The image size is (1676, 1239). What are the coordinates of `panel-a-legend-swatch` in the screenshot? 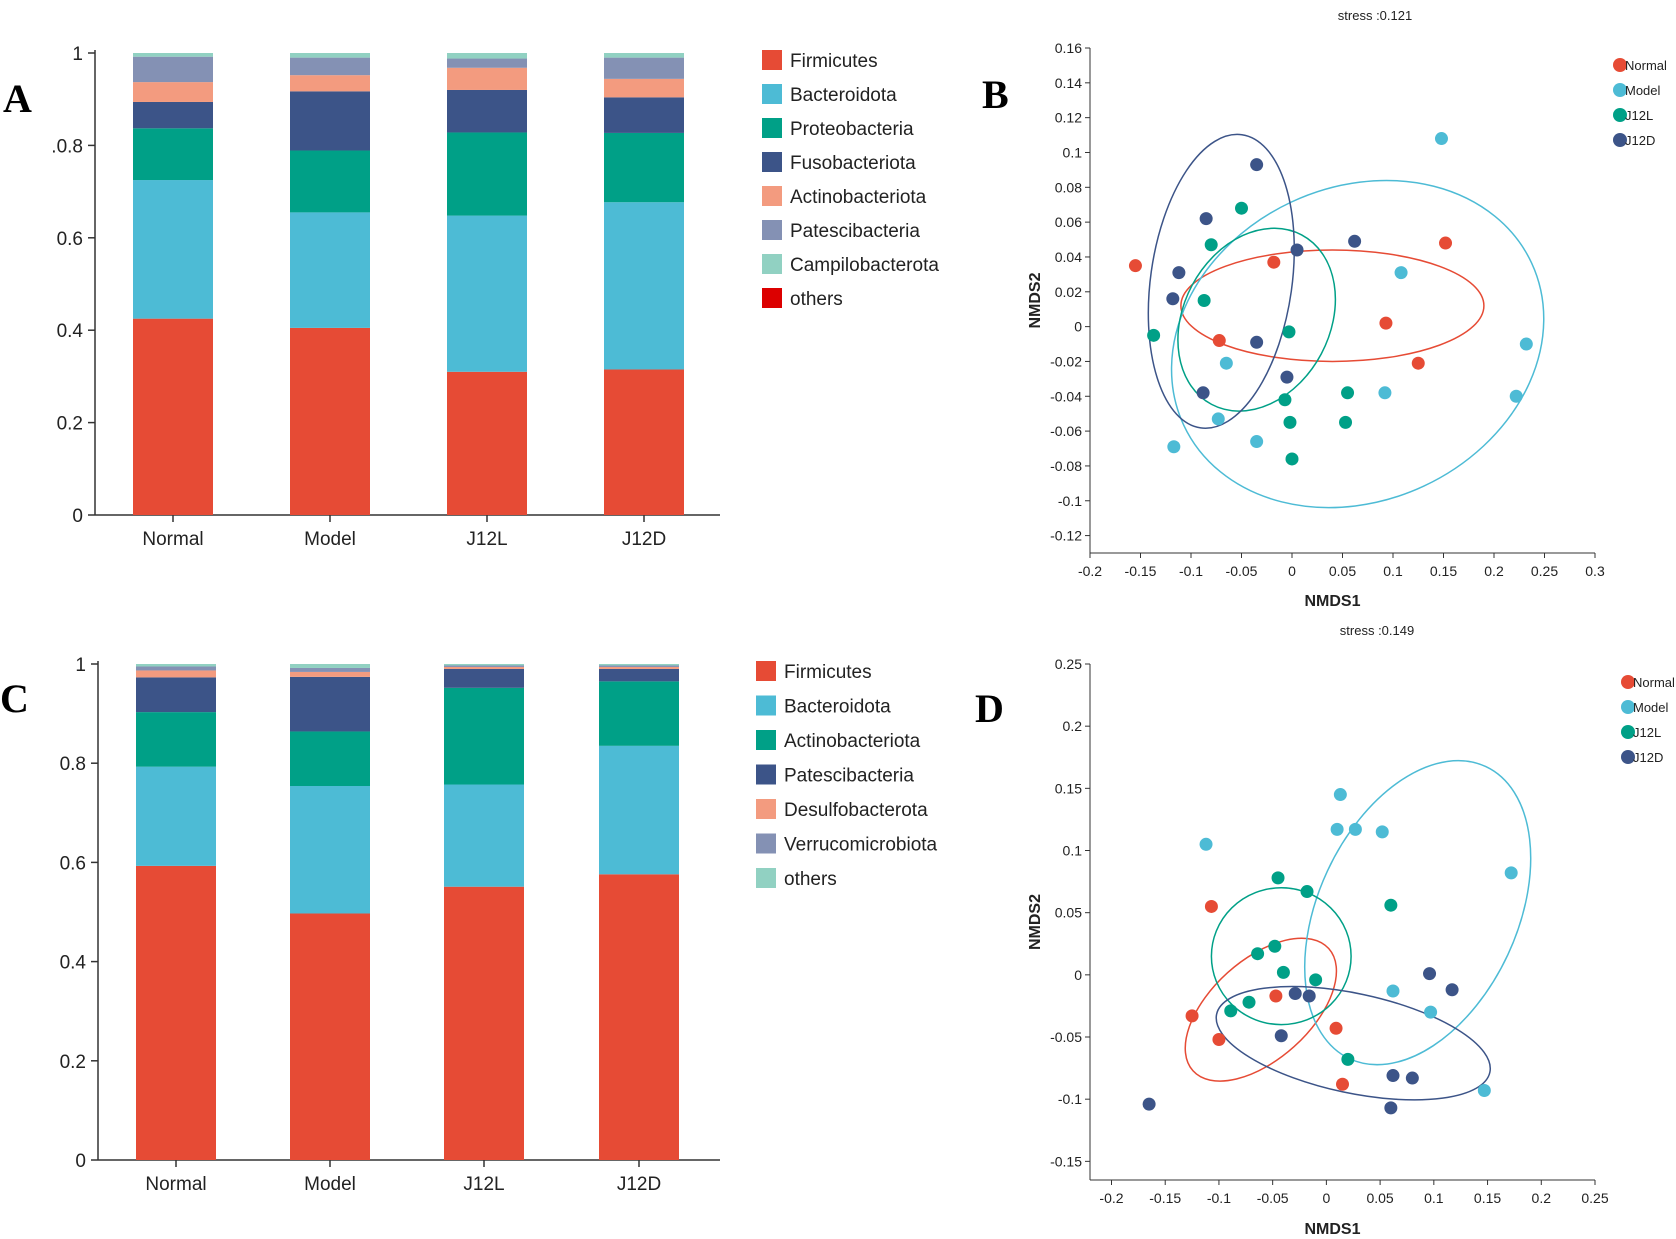 It's located at (772, 230).